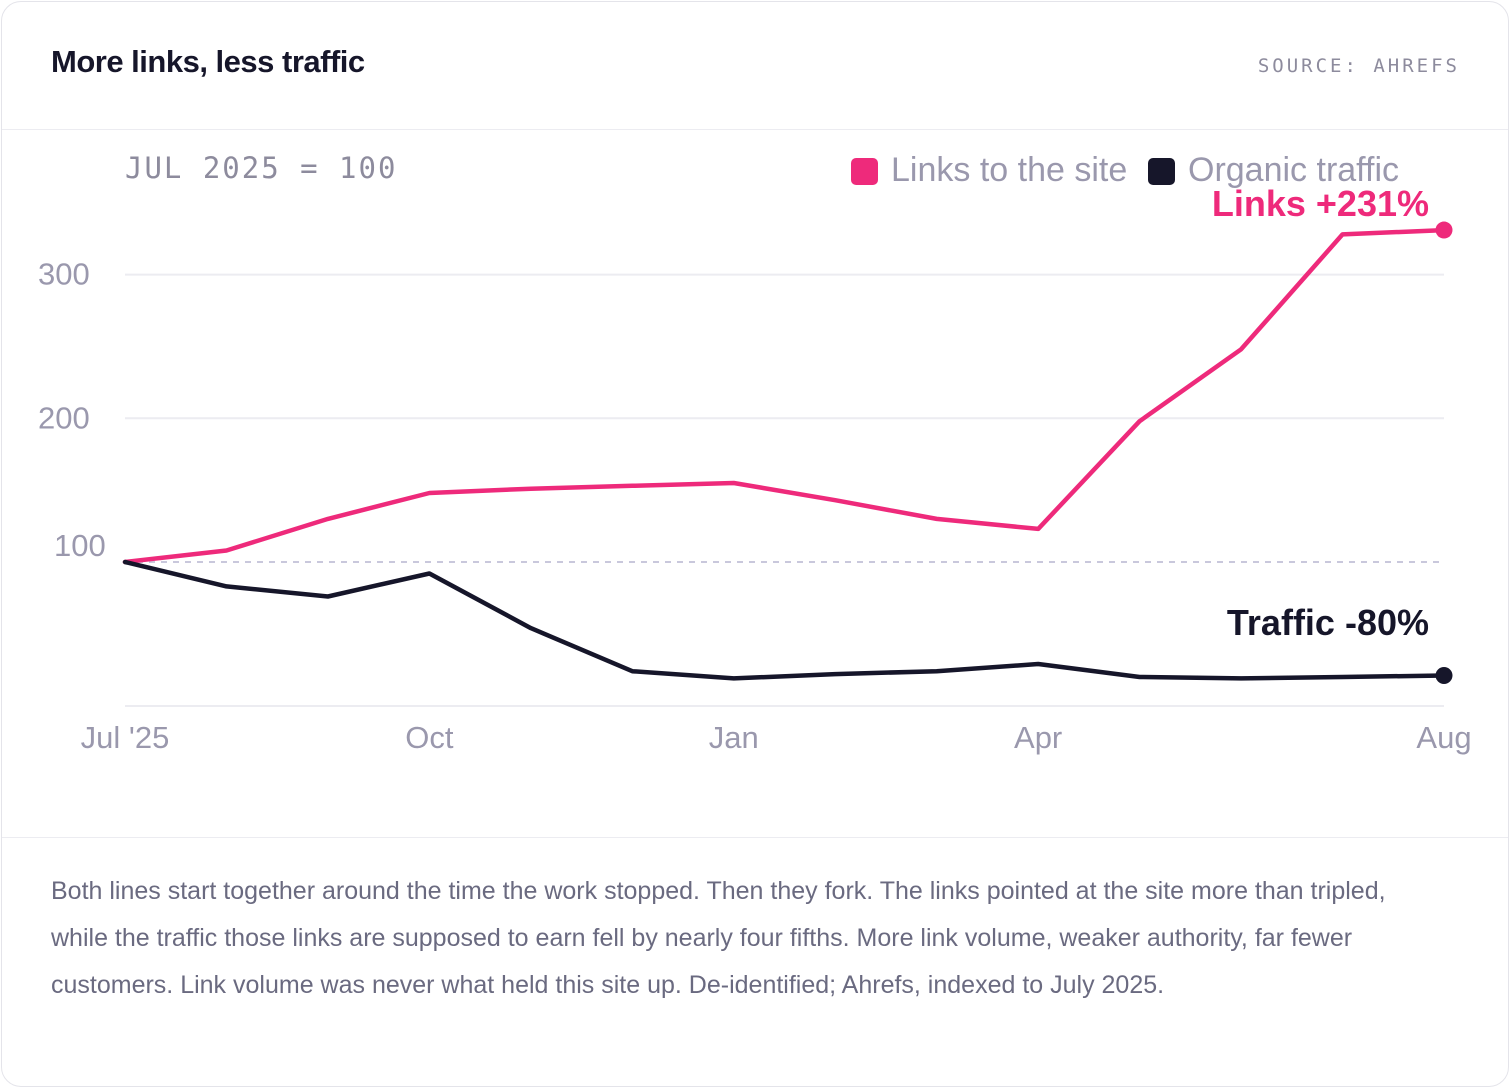  What do you see at coordinates (776, 737) in the screenshot?
I see `x-axis-ticks: Jul '25 Oct Jan Apr Aug` at bounding box center [776, 737].